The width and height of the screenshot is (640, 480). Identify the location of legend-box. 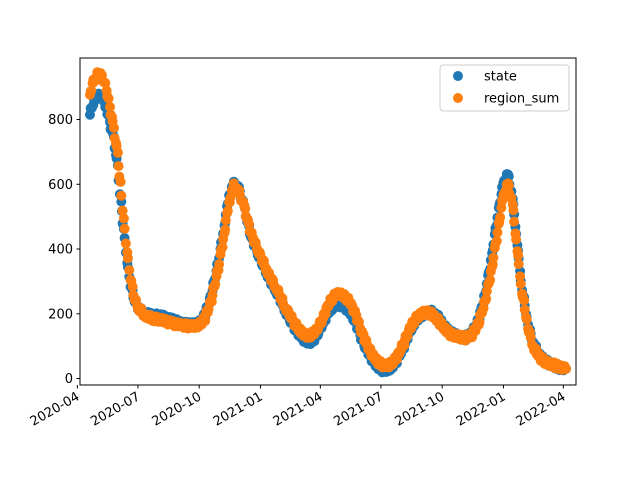
(504, 88).